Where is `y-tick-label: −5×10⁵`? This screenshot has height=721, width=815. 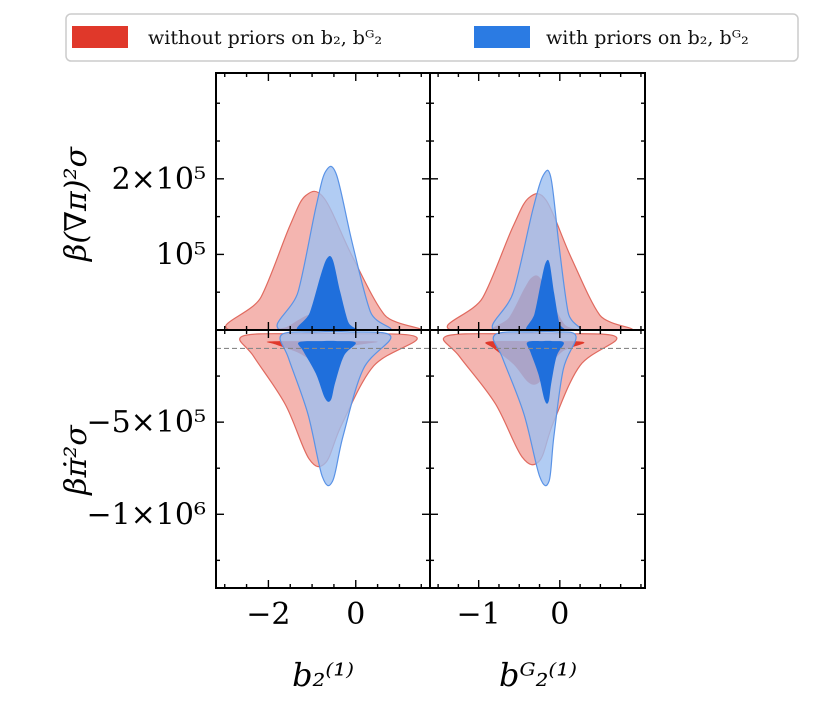 y-tick-label: −5×10⁵ is located at coordinates (146, 422).